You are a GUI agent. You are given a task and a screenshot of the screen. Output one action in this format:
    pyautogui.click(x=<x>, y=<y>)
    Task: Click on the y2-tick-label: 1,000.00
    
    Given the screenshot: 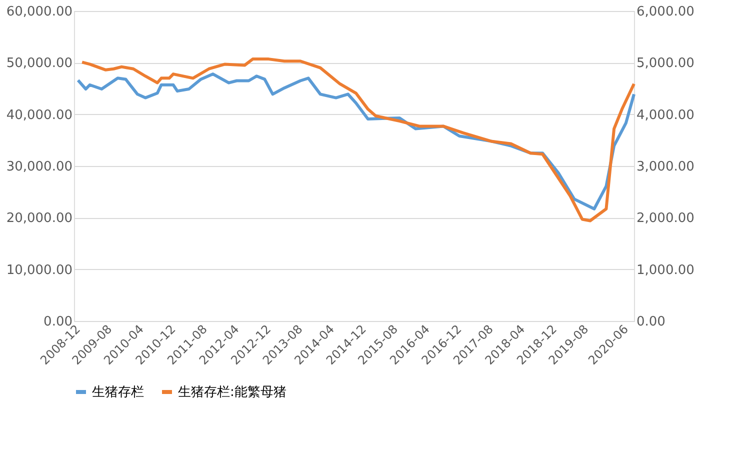 What is the action you would take?
    pyautogui.click(x=665, y=270)
    